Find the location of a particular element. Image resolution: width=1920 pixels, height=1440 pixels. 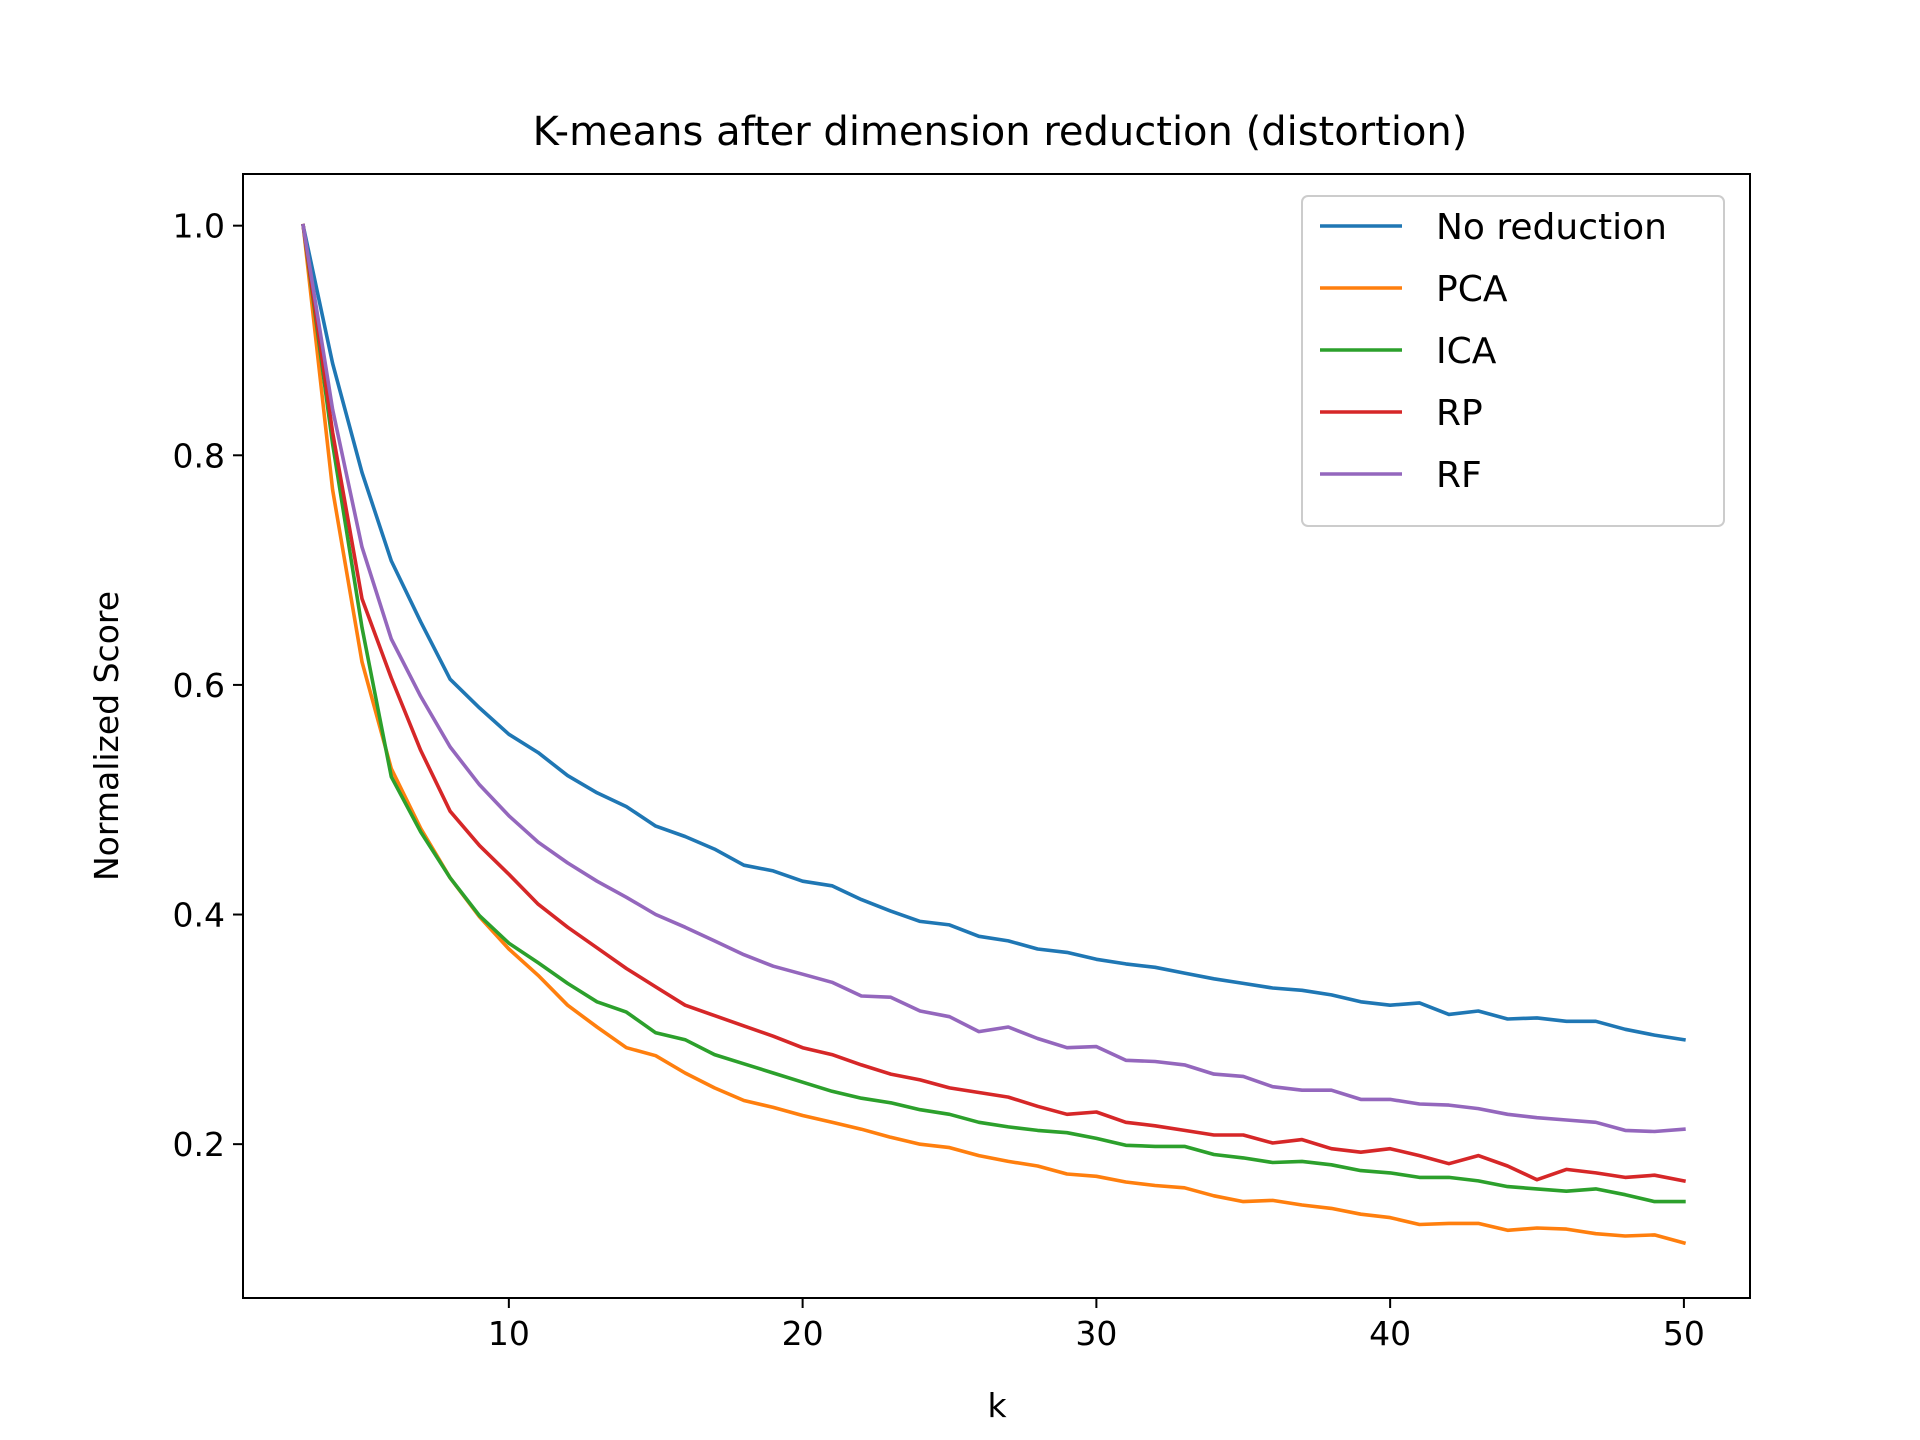

legend: No reduction PCA ICA RP RF is located at coordinates (1513, 361).